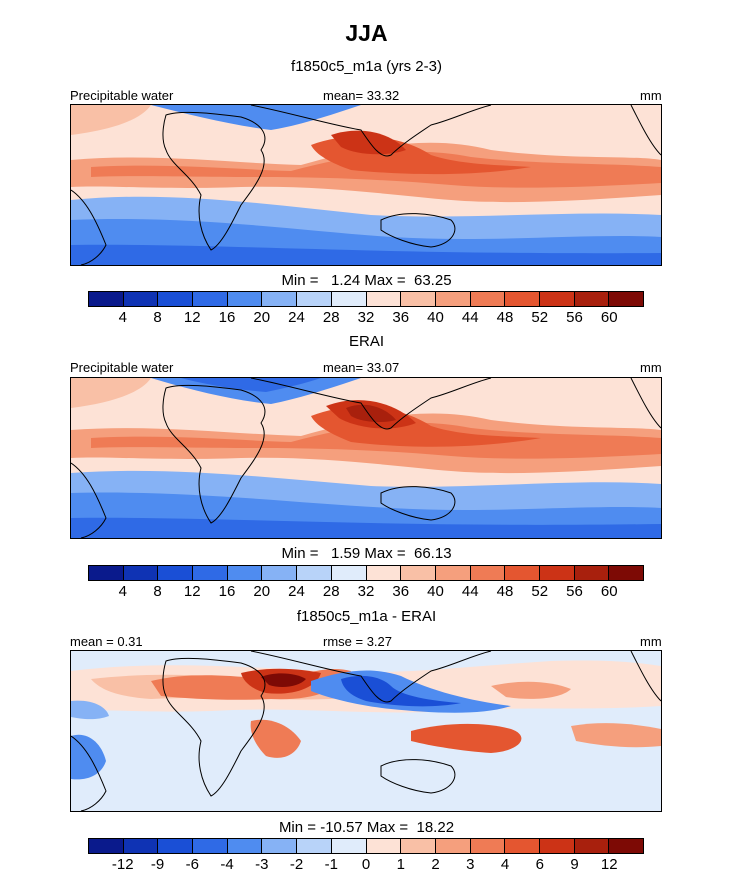  What do you see at coordinates (192, 864) in the screenshot?
I see `colorbar-tick-label: -6` at bounding box center [192, 864].